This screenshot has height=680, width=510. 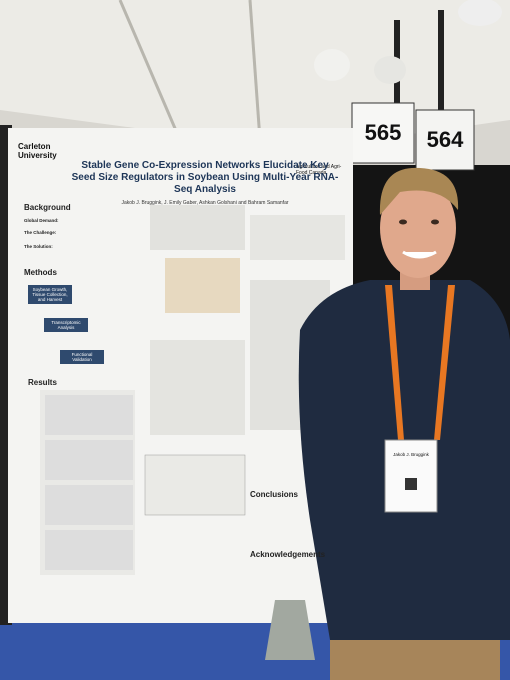 What do you see at coordinates (82, 357) in the screenshot?
I see `method-step: Functional Validation` at bounding box center [82, 357].